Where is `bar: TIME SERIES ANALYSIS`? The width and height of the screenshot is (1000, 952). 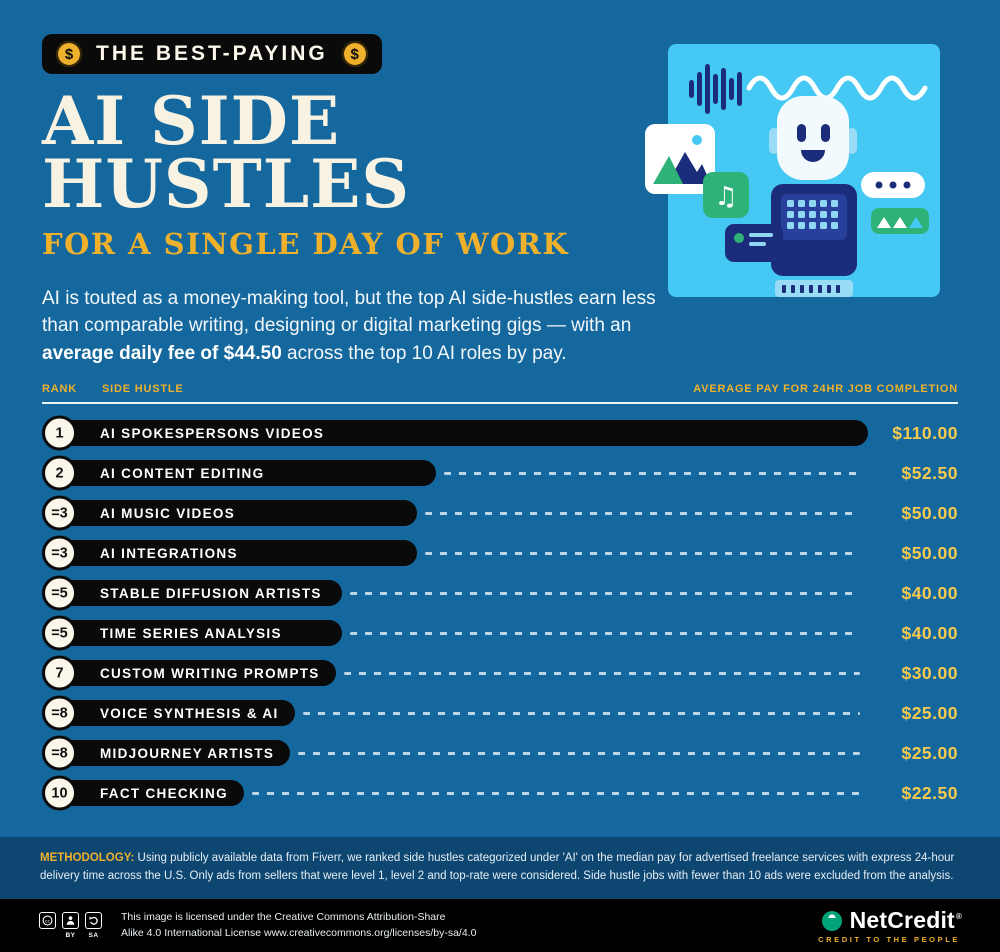 bar: TIME SERIES ANALYSIS is located at coordinates (192, 633).